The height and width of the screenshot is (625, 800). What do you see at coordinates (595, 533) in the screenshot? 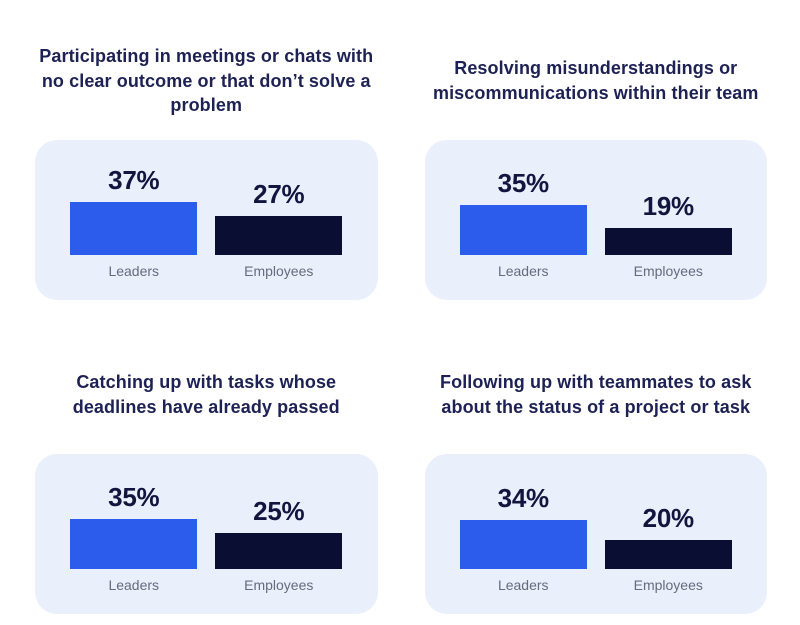
I see `chart-card: 34% Leaders 20% Employees` at bounding box center [595, 533].